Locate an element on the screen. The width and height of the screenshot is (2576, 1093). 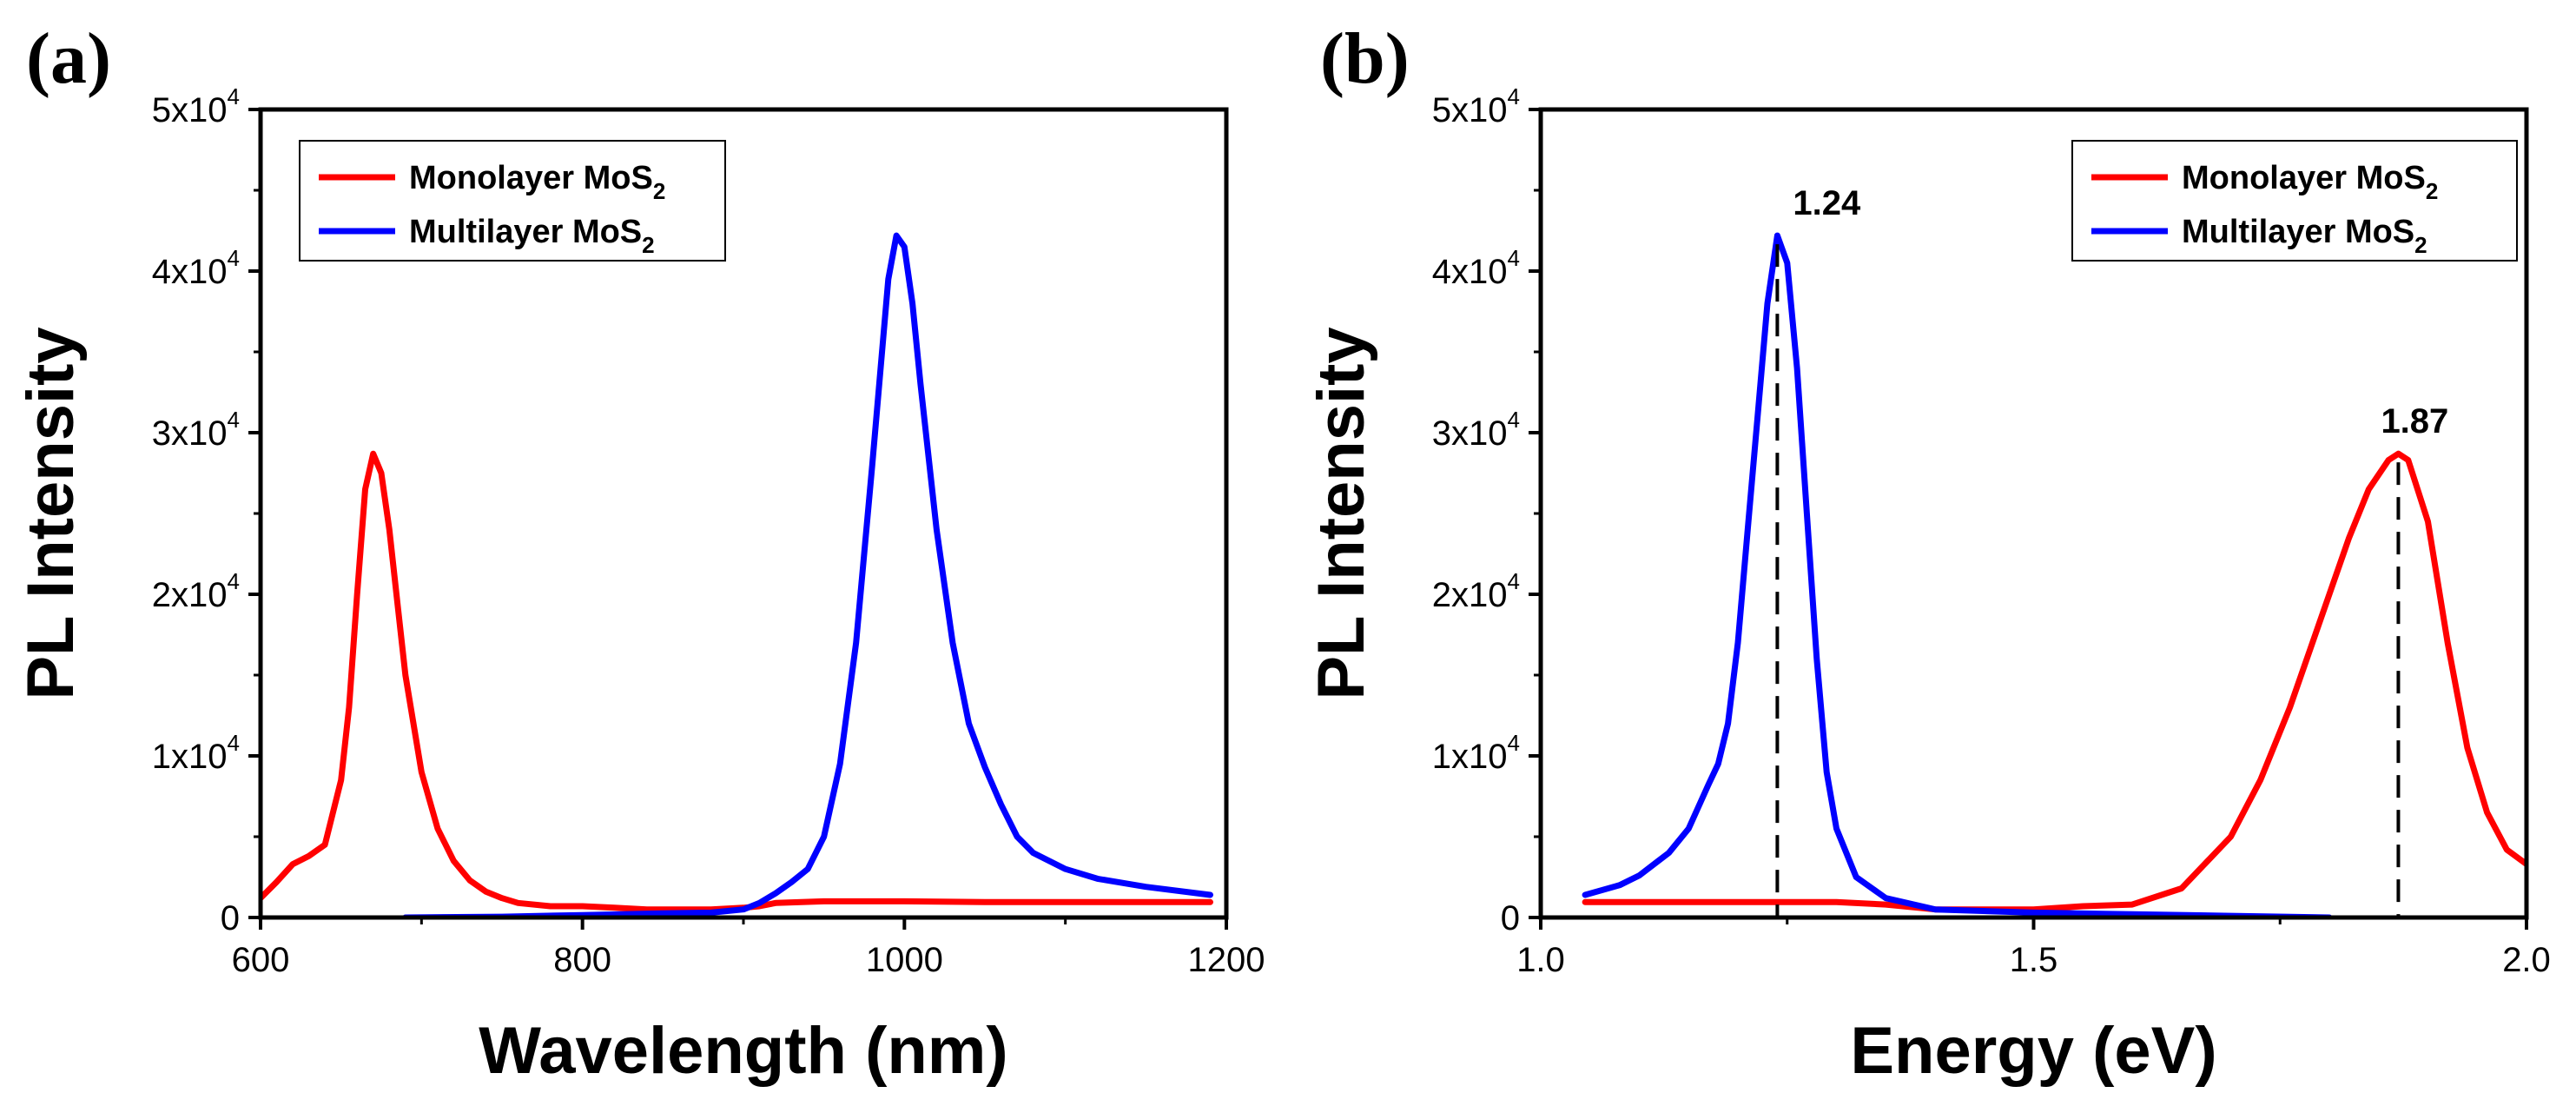
panel-letter: (b) is located at coordinates (1365, 58).